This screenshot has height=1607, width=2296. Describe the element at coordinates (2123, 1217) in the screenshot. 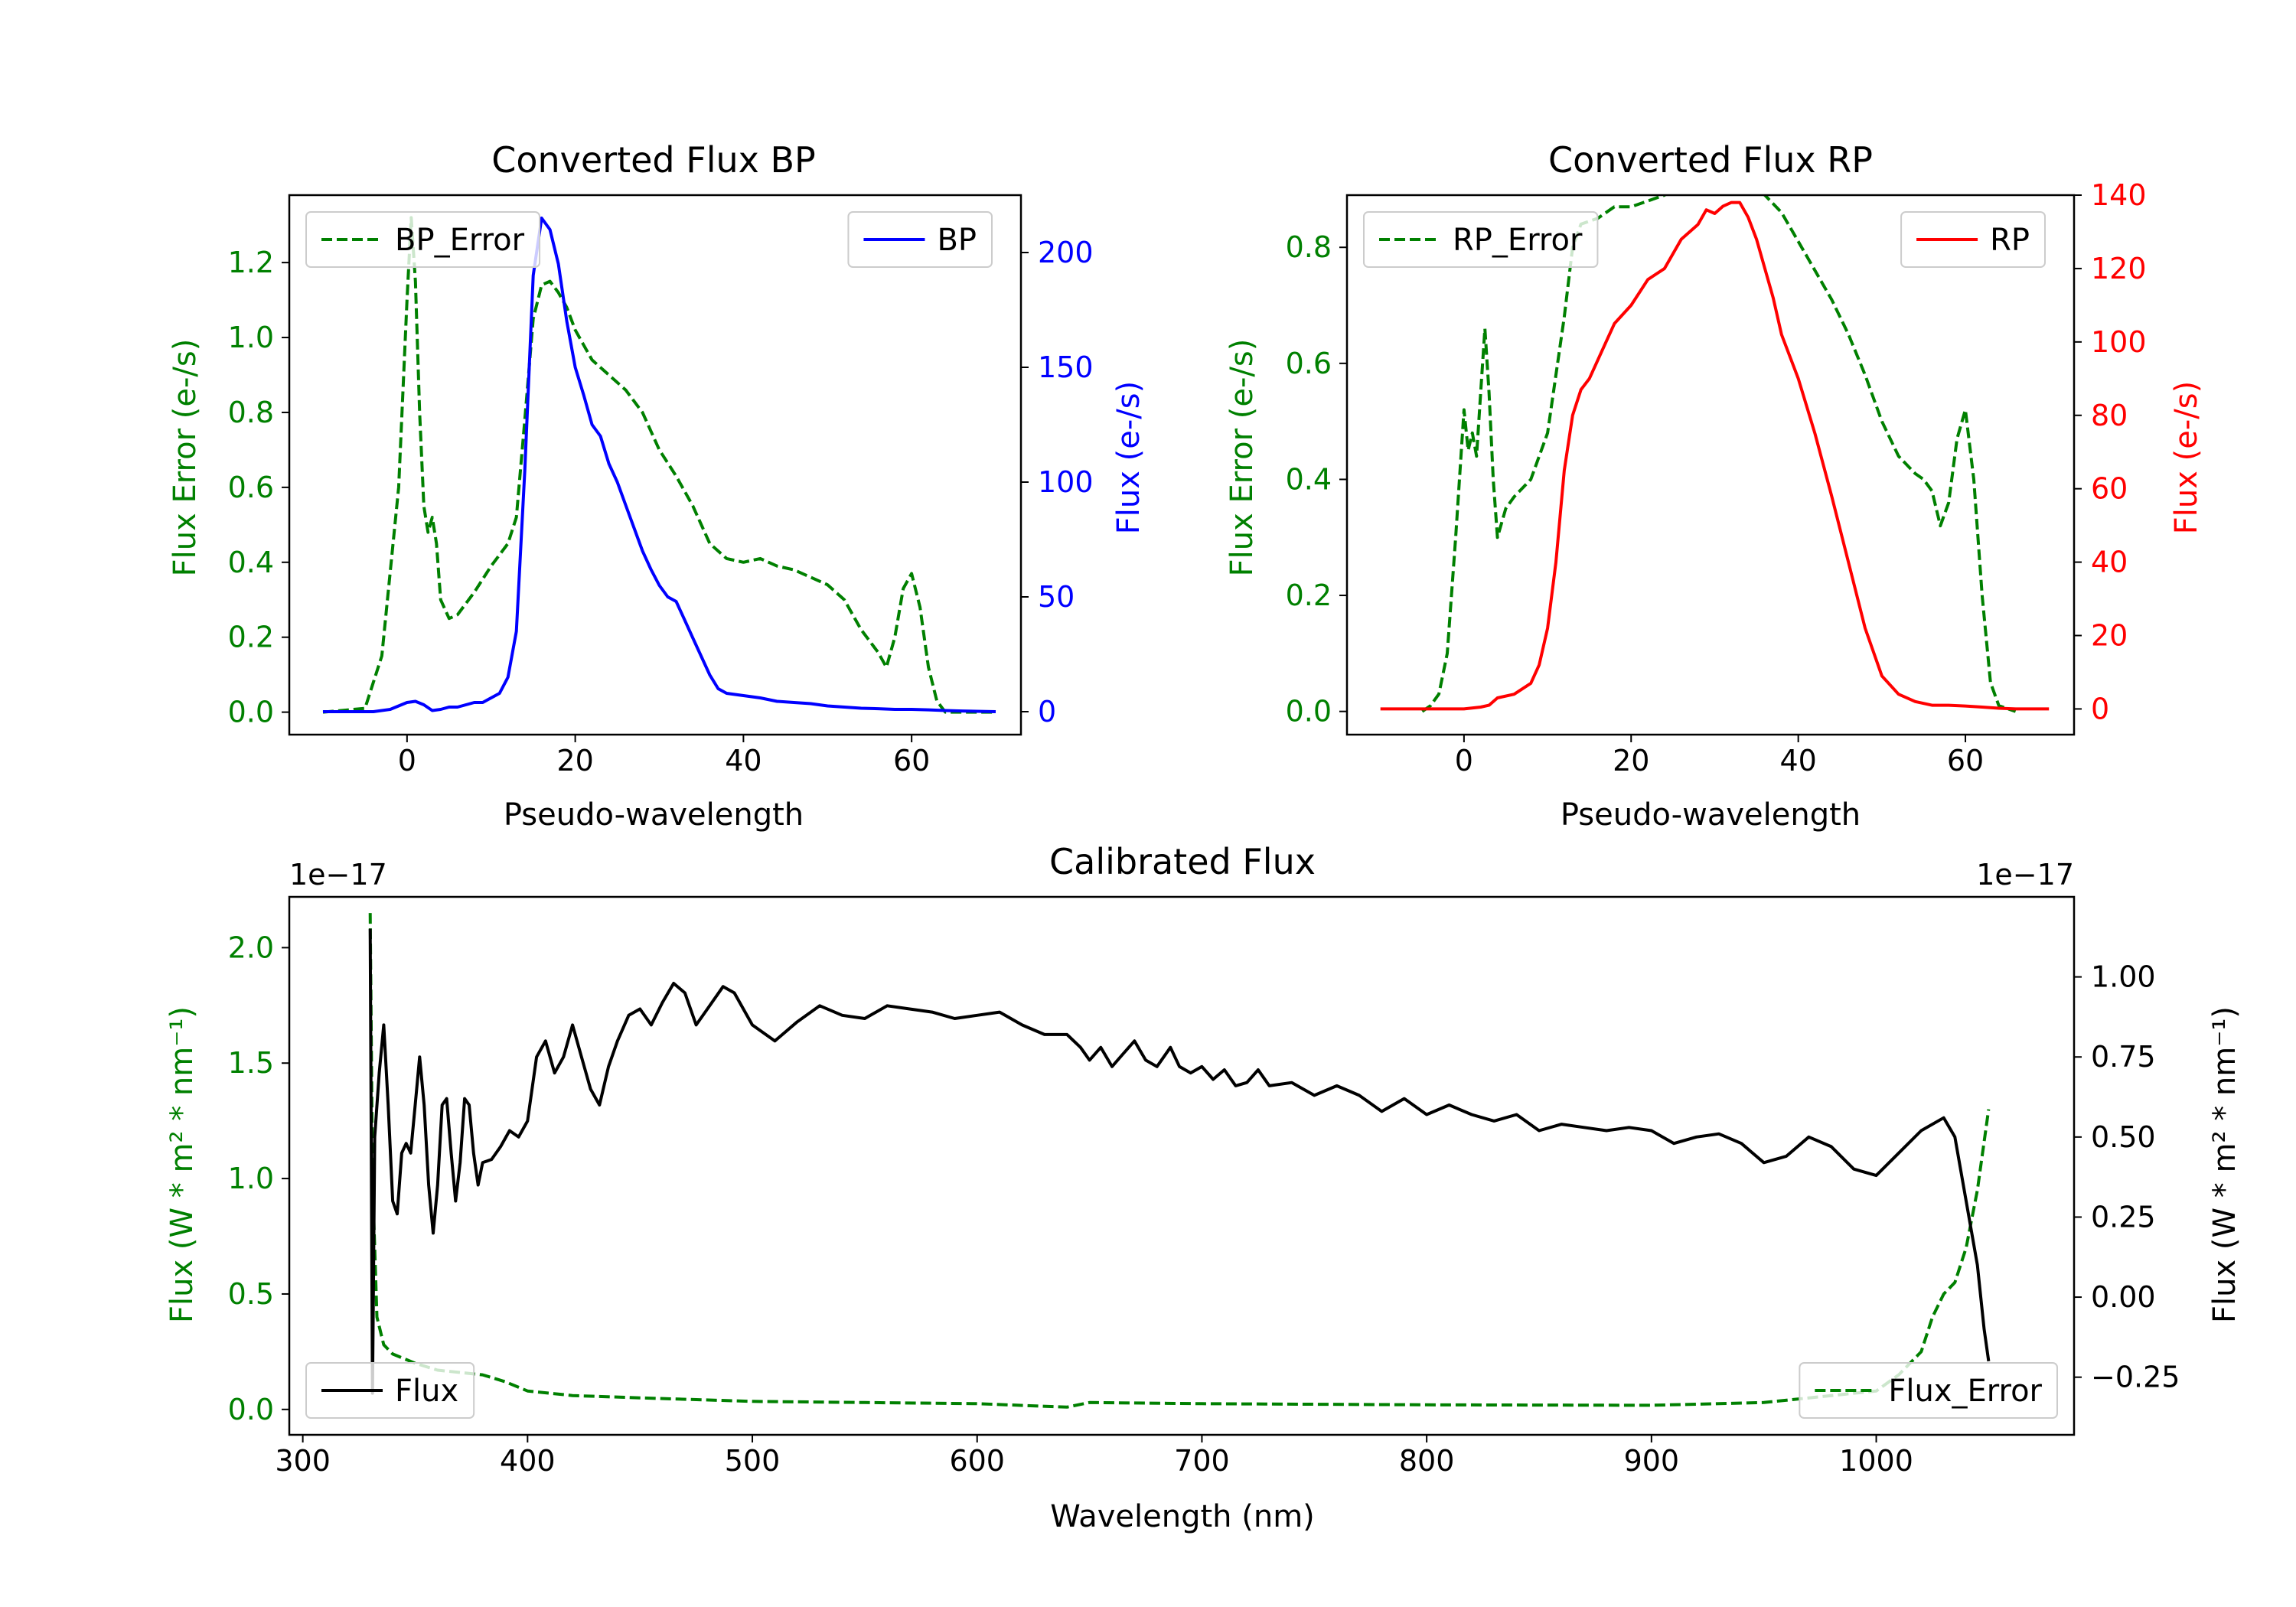

I see `calibrated-right-y-tick-label: 0.25` at that location.